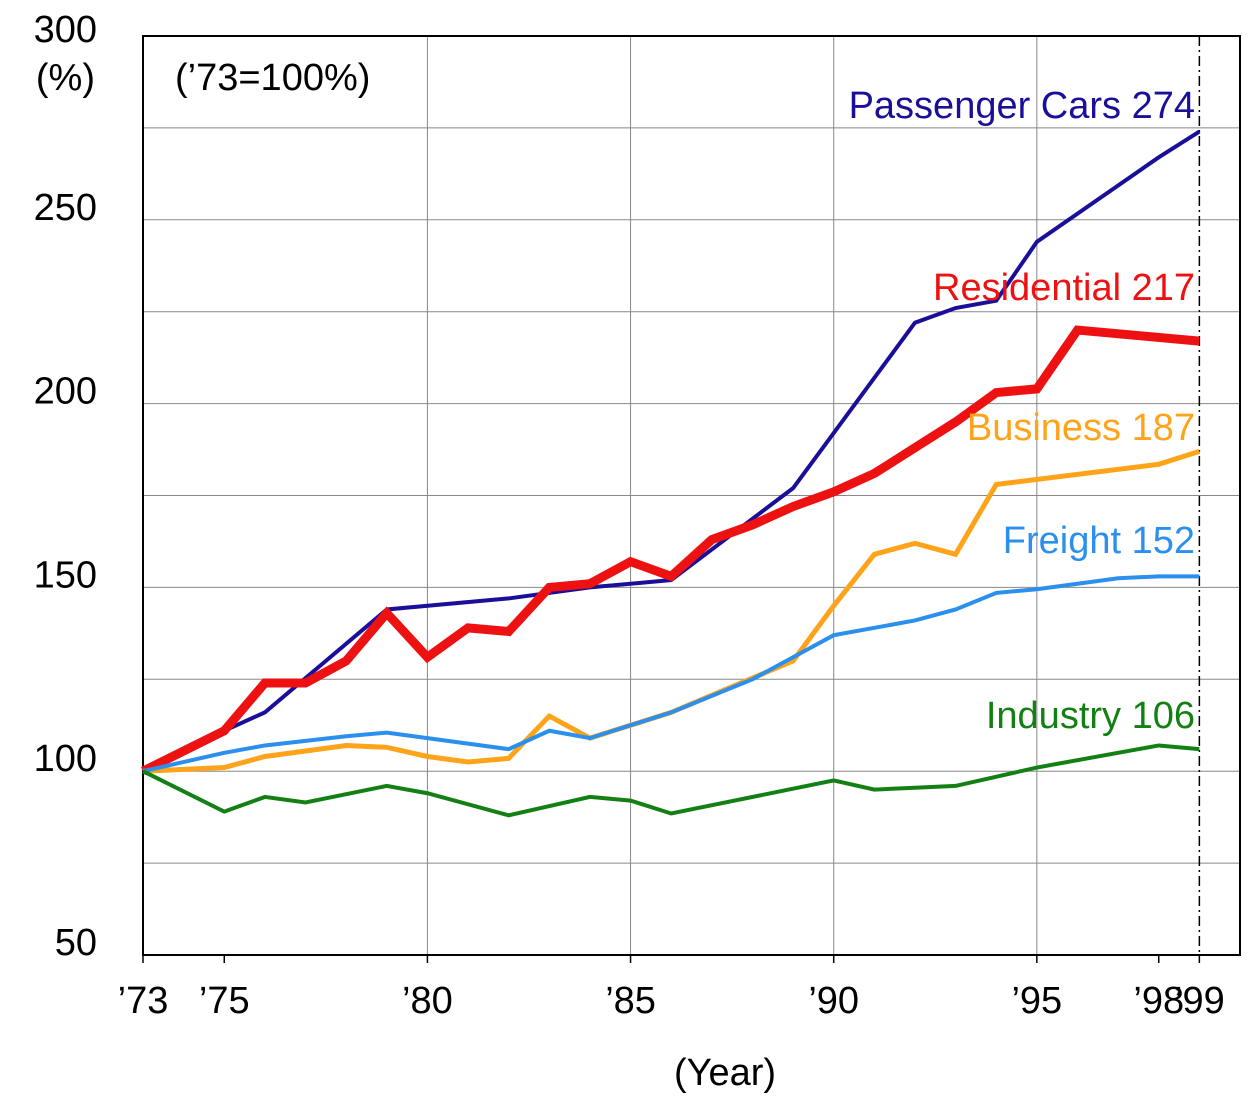 This screenshot has height=1101, width=1253. Describe the element at coordinates (1022, 106) in the screenshot. I see `series-label: Passenger Cars 274` at that location.